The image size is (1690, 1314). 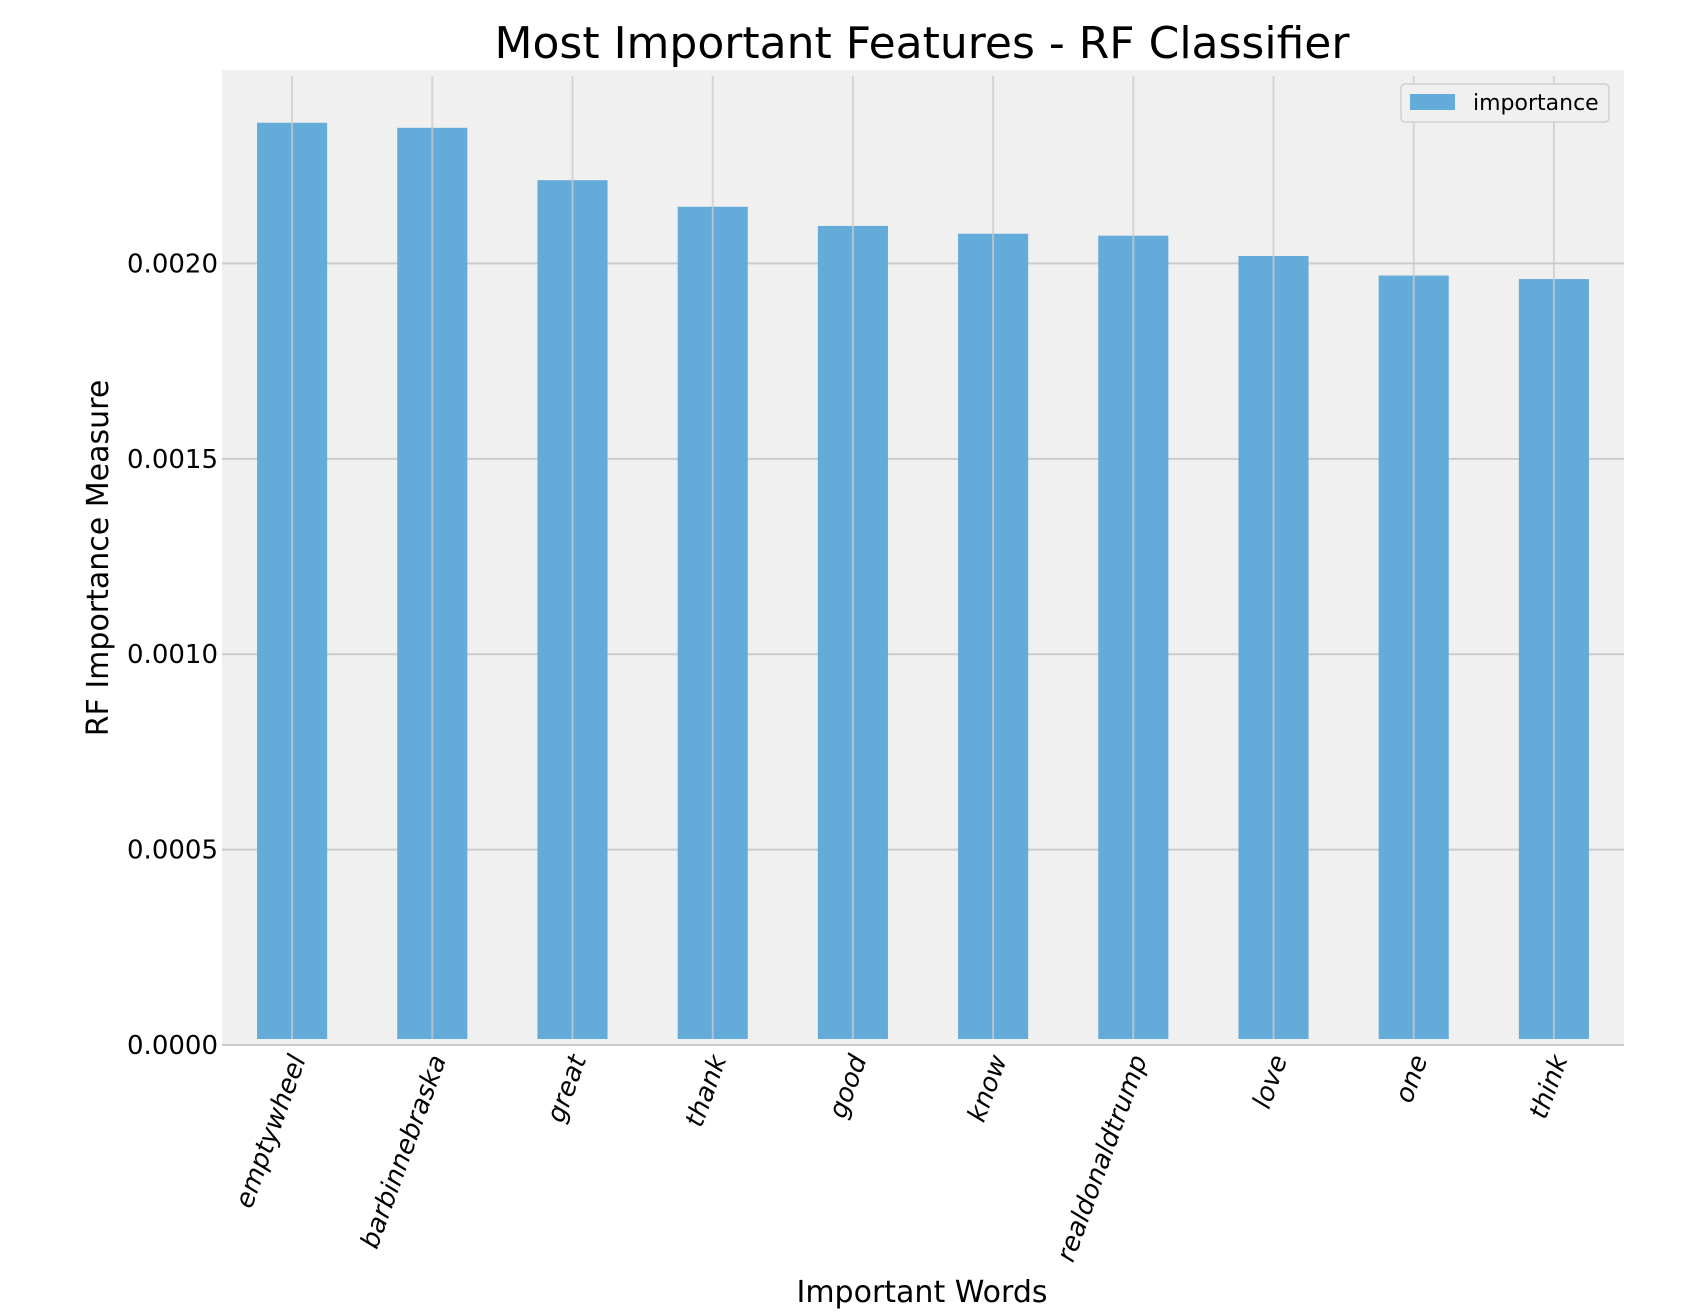 I want to click on x-tick-label: realdonaldtrump, so click(x=1102, y=1158).